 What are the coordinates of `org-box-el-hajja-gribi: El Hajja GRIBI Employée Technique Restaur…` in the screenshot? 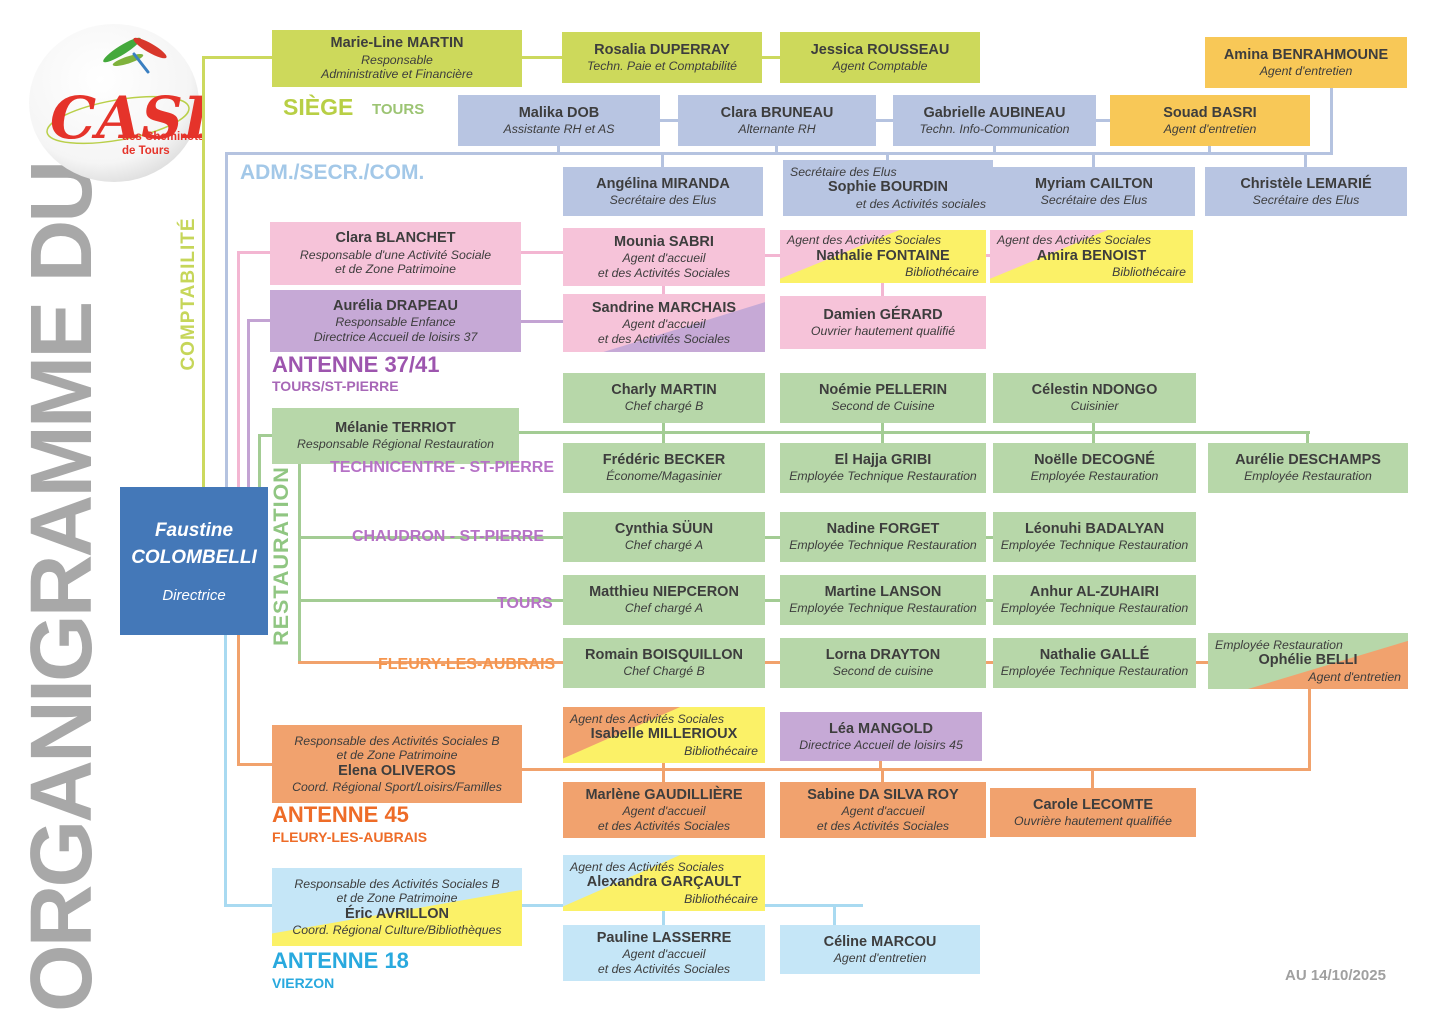 It's located at (883, 468).